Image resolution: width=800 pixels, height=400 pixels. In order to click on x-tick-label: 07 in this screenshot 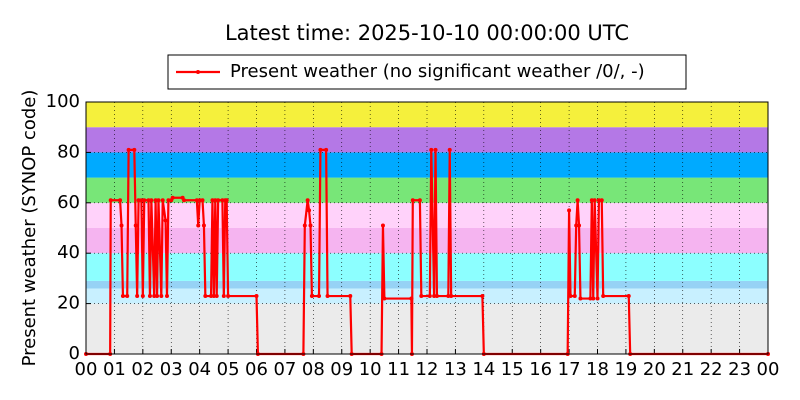, I will do `click(284, 369)`.